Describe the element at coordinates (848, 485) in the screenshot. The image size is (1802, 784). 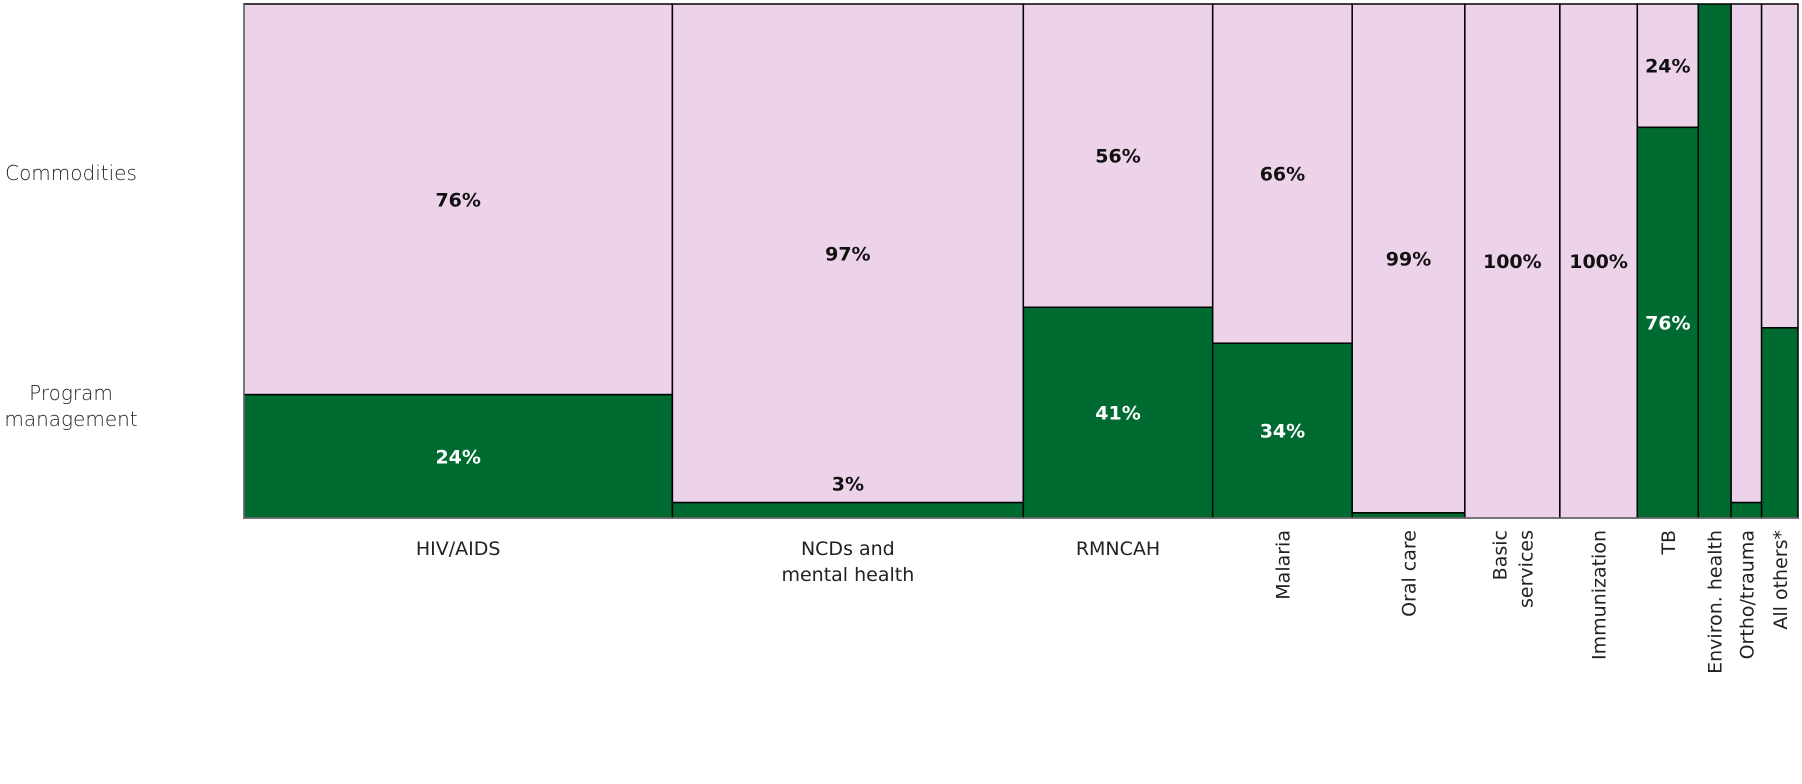
I see `value-label-program-ncds-and-mental-health: 3%` at that location.